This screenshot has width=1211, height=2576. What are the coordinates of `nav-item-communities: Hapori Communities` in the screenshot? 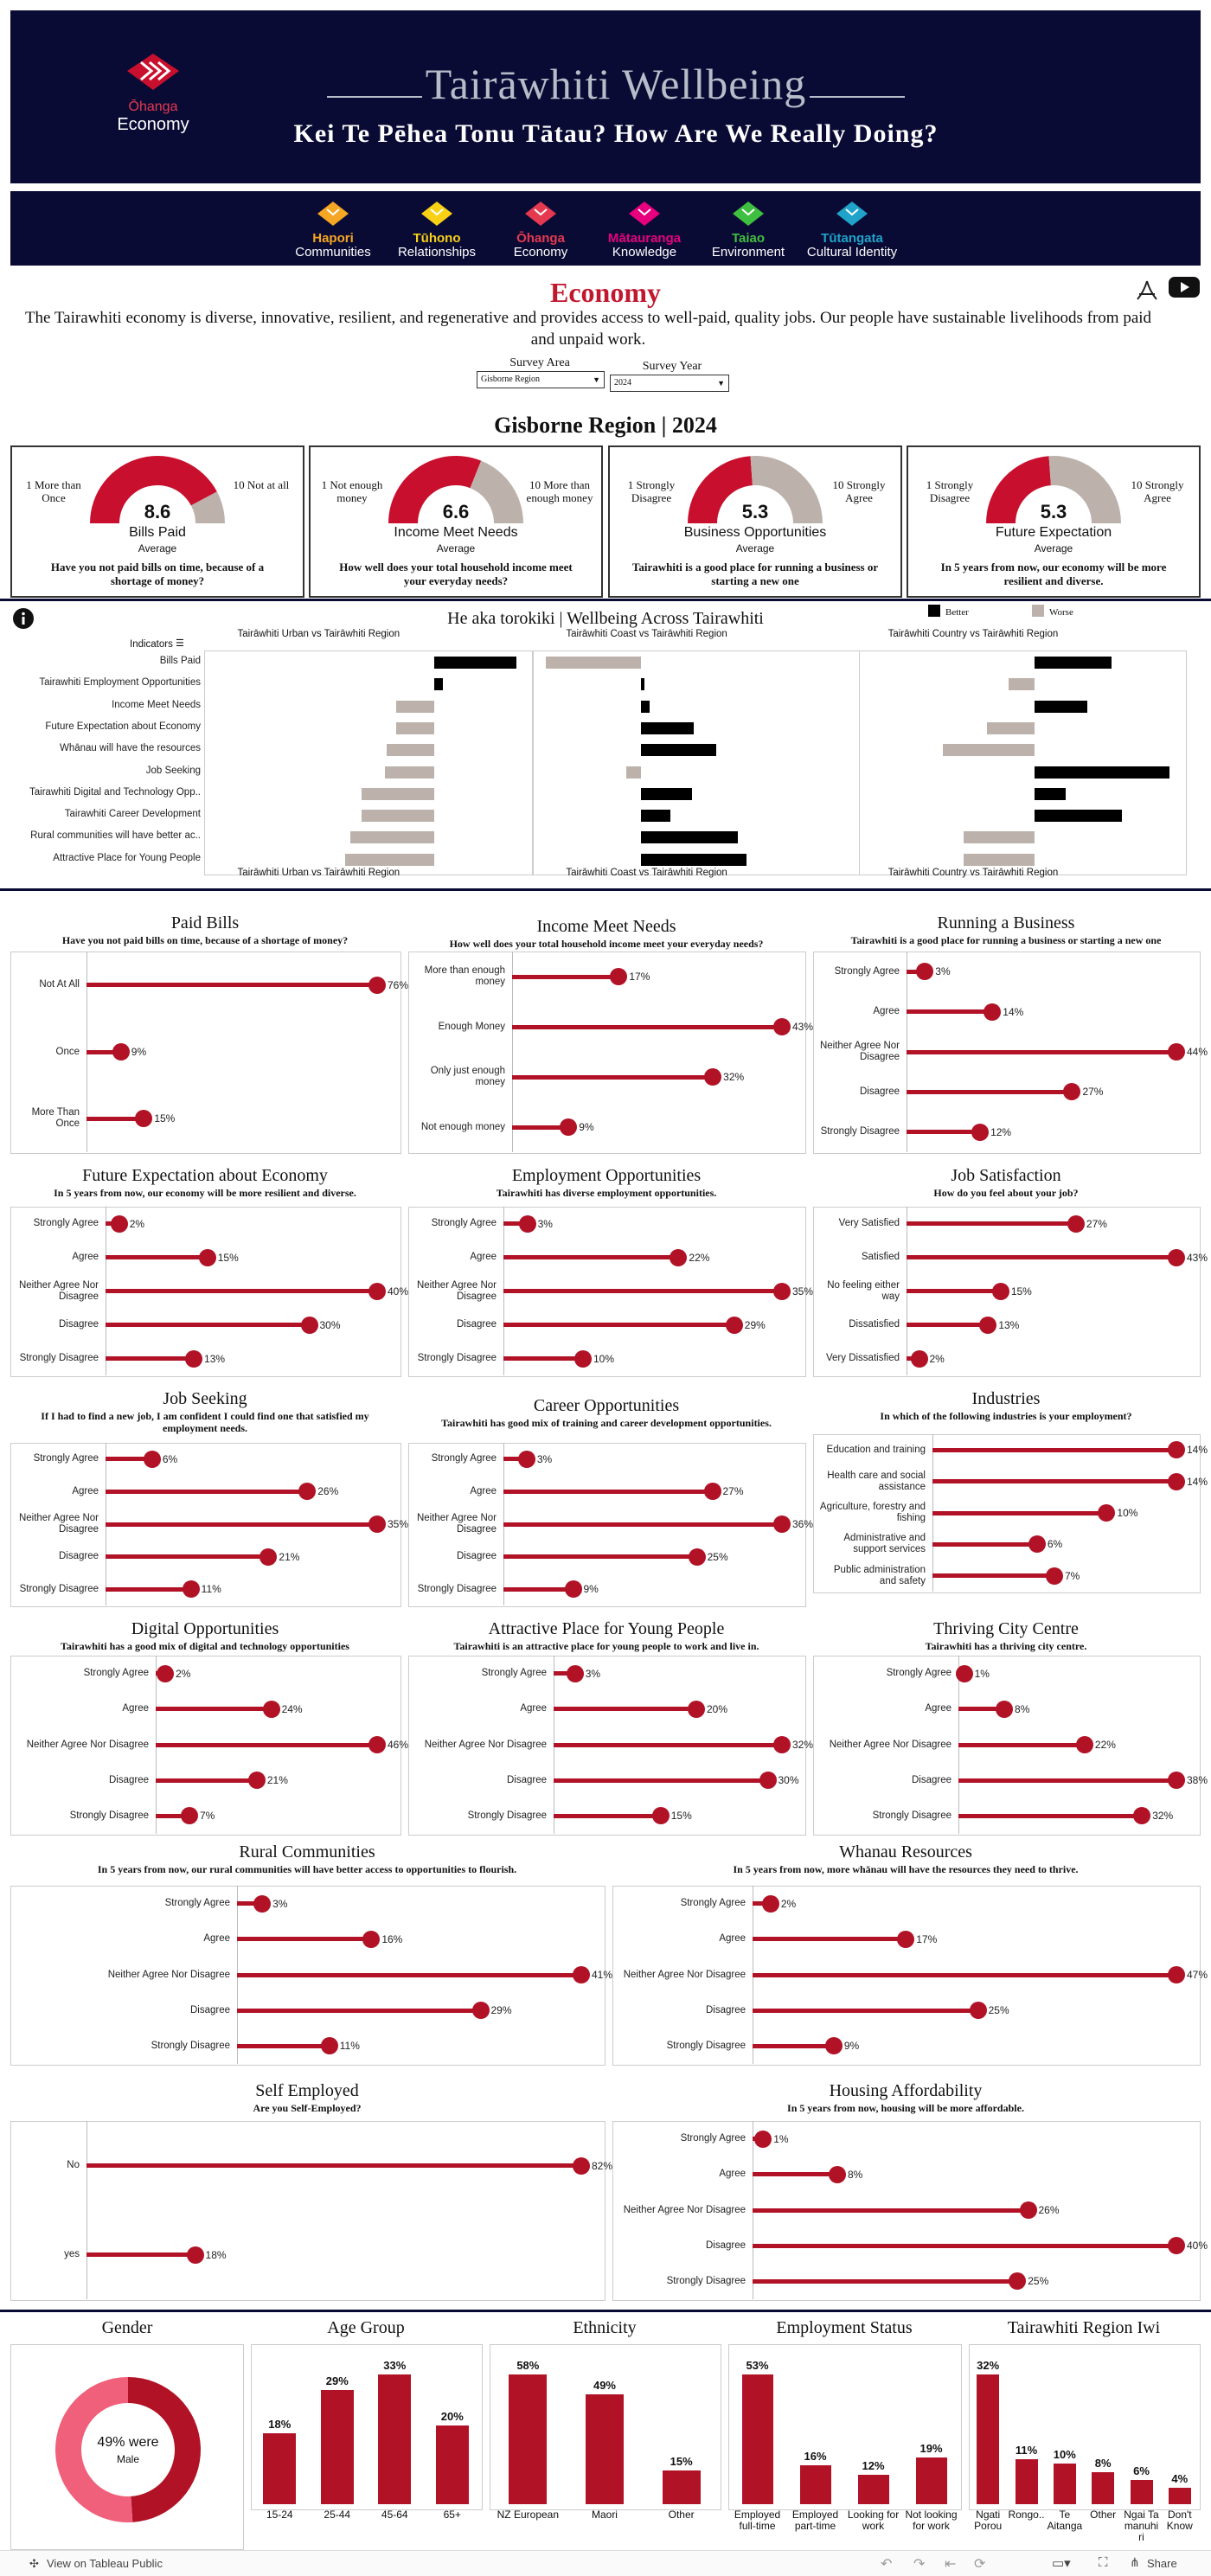 It's located at (333, 230).